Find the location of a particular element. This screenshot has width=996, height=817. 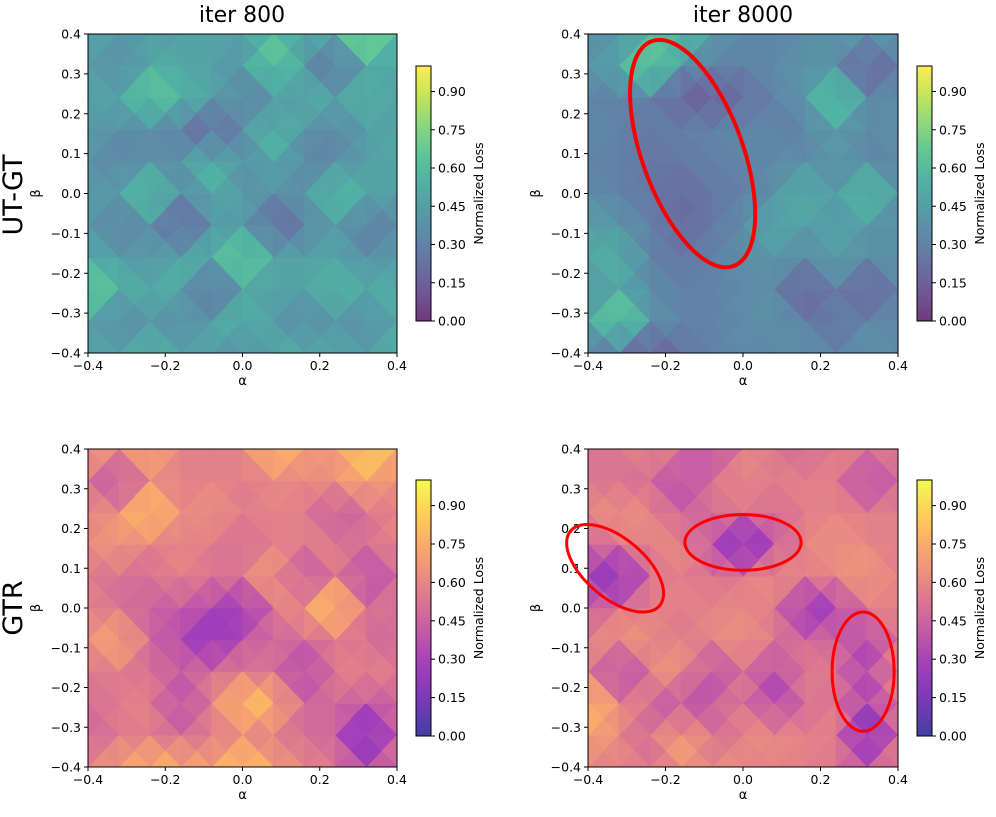

x-tick-label: −0.4 is located at coordinates (588, 365).